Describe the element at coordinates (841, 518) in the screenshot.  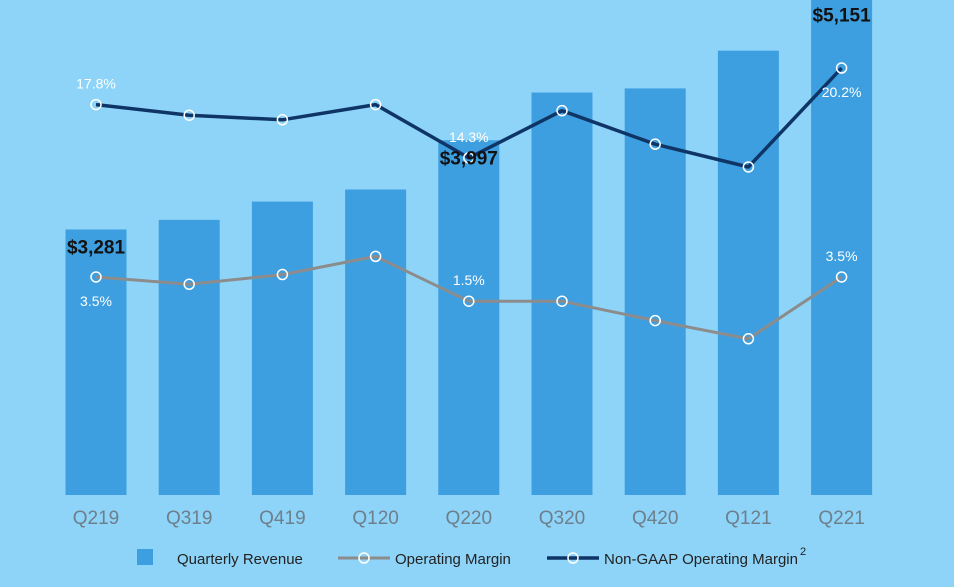
I see `x-tick-Q221: Q221` at that location.